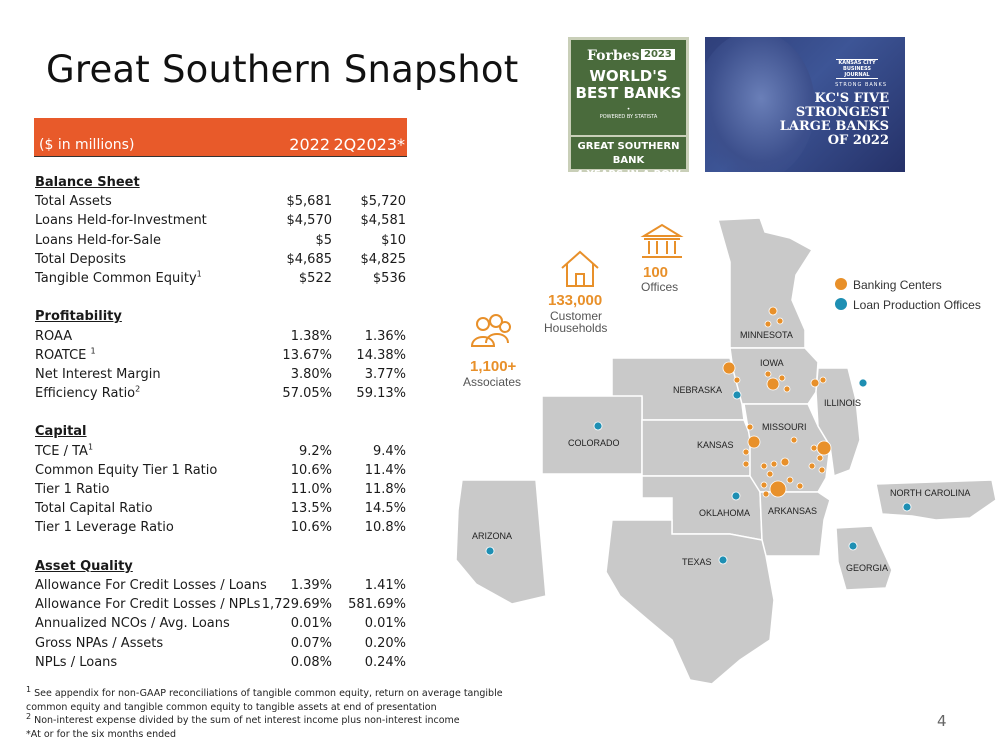 The width and height of the screenshot is (1008, 756). I want to click on value-2022: 3.80%, so click(311, 374).